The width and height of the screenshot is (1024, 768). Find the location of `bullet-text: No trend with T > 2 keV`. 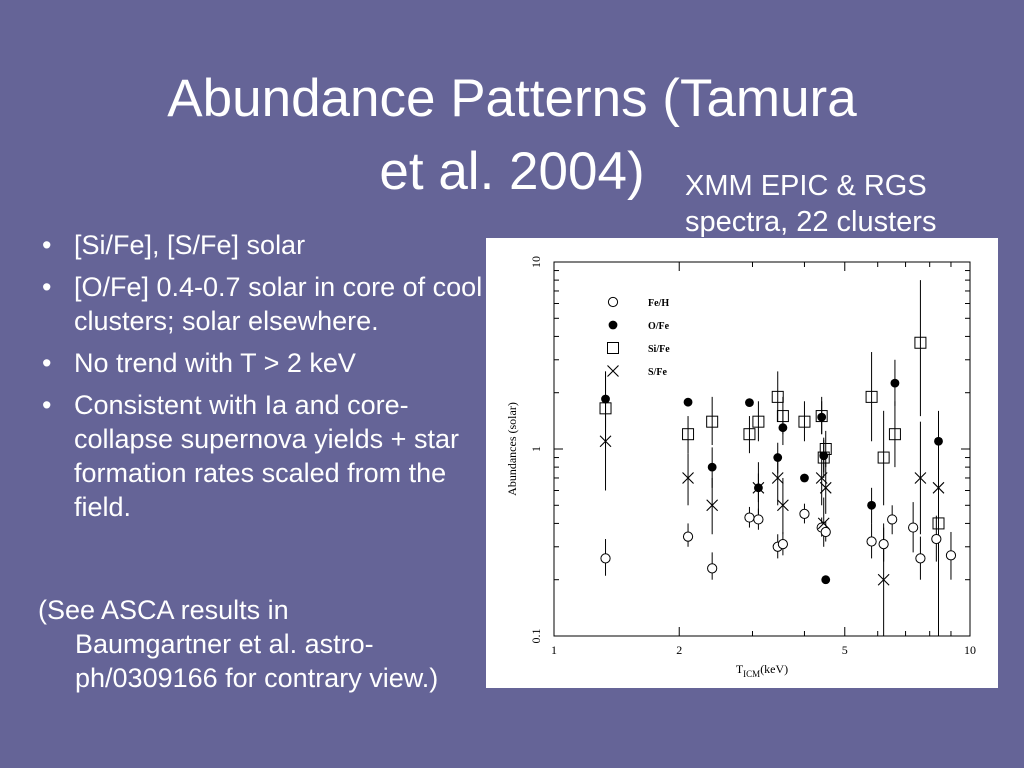

bullet-text: No trend with T > 2 keV is located at coordinates (215, 363).